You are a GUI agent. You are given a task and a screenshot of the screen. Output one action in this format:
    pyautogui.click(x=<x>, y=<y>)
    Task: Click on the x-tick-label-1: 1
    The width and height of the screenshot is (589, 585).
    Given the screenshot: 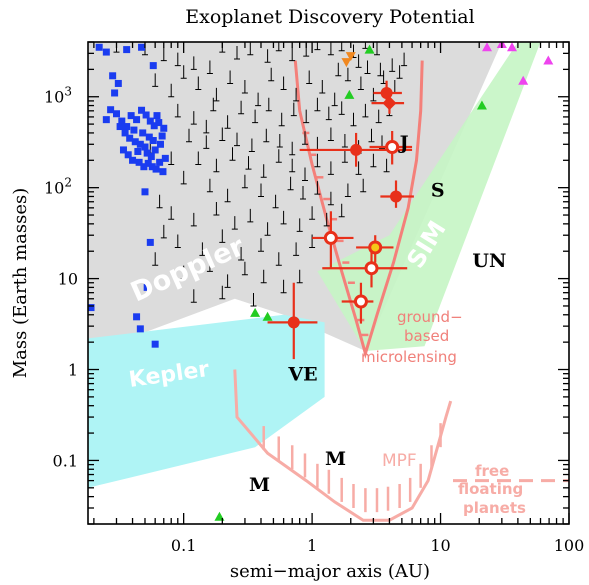 What is the action you would take?
    pyautogui.click(x=312, y=545)
    